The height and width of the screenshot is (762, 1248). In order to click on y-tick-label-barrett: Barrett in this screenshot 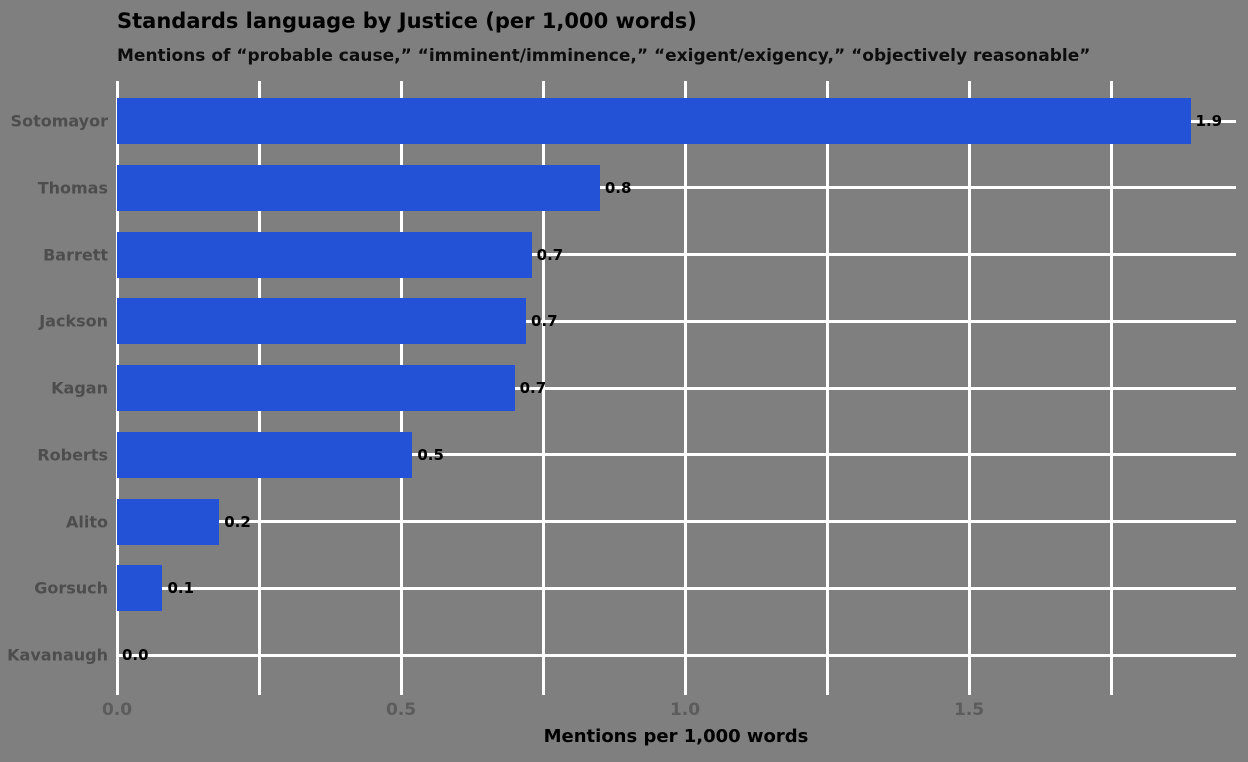, I will do `click(75, 254)`.